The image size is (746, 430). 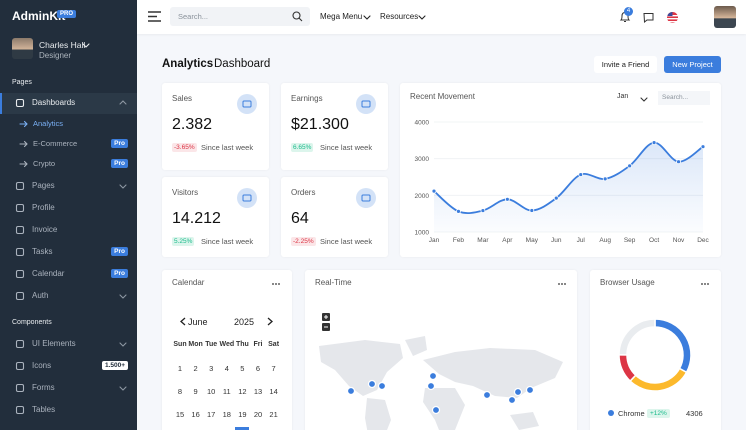 I want to click on bubble, so click(x=648, y=18).